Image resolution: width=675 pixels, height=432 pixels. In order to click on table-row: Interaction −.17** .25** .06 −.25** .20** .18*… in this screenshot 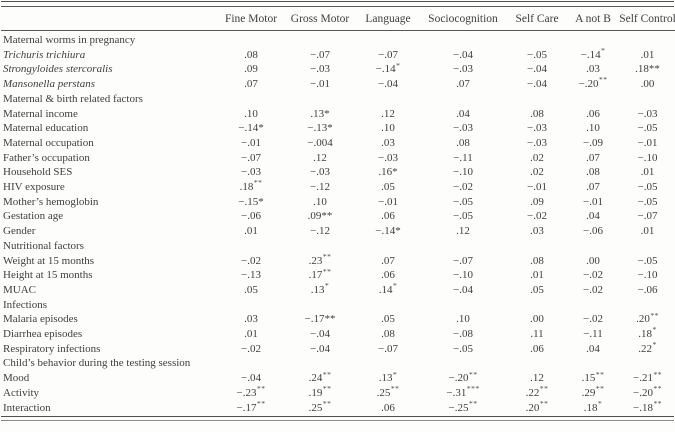, I will do `click(338, 407)`.